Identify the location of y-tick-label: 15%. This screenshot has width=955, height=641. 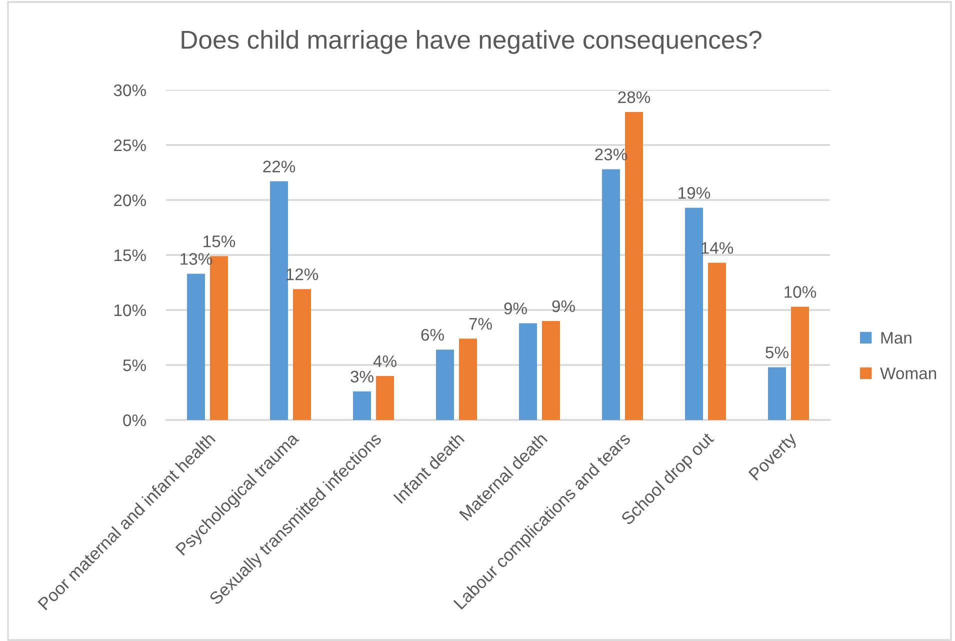
(130, 255).